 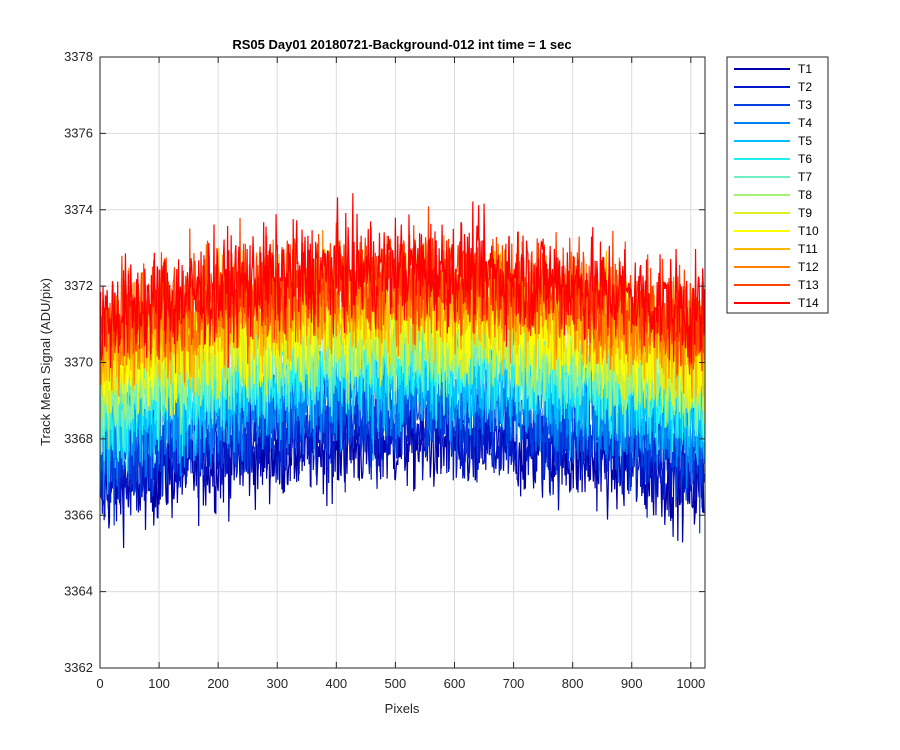 What do you see at coordinates (455, 683) in the screenshot?
I see `x-tick-label: 600` at bounding box center [455, 683].